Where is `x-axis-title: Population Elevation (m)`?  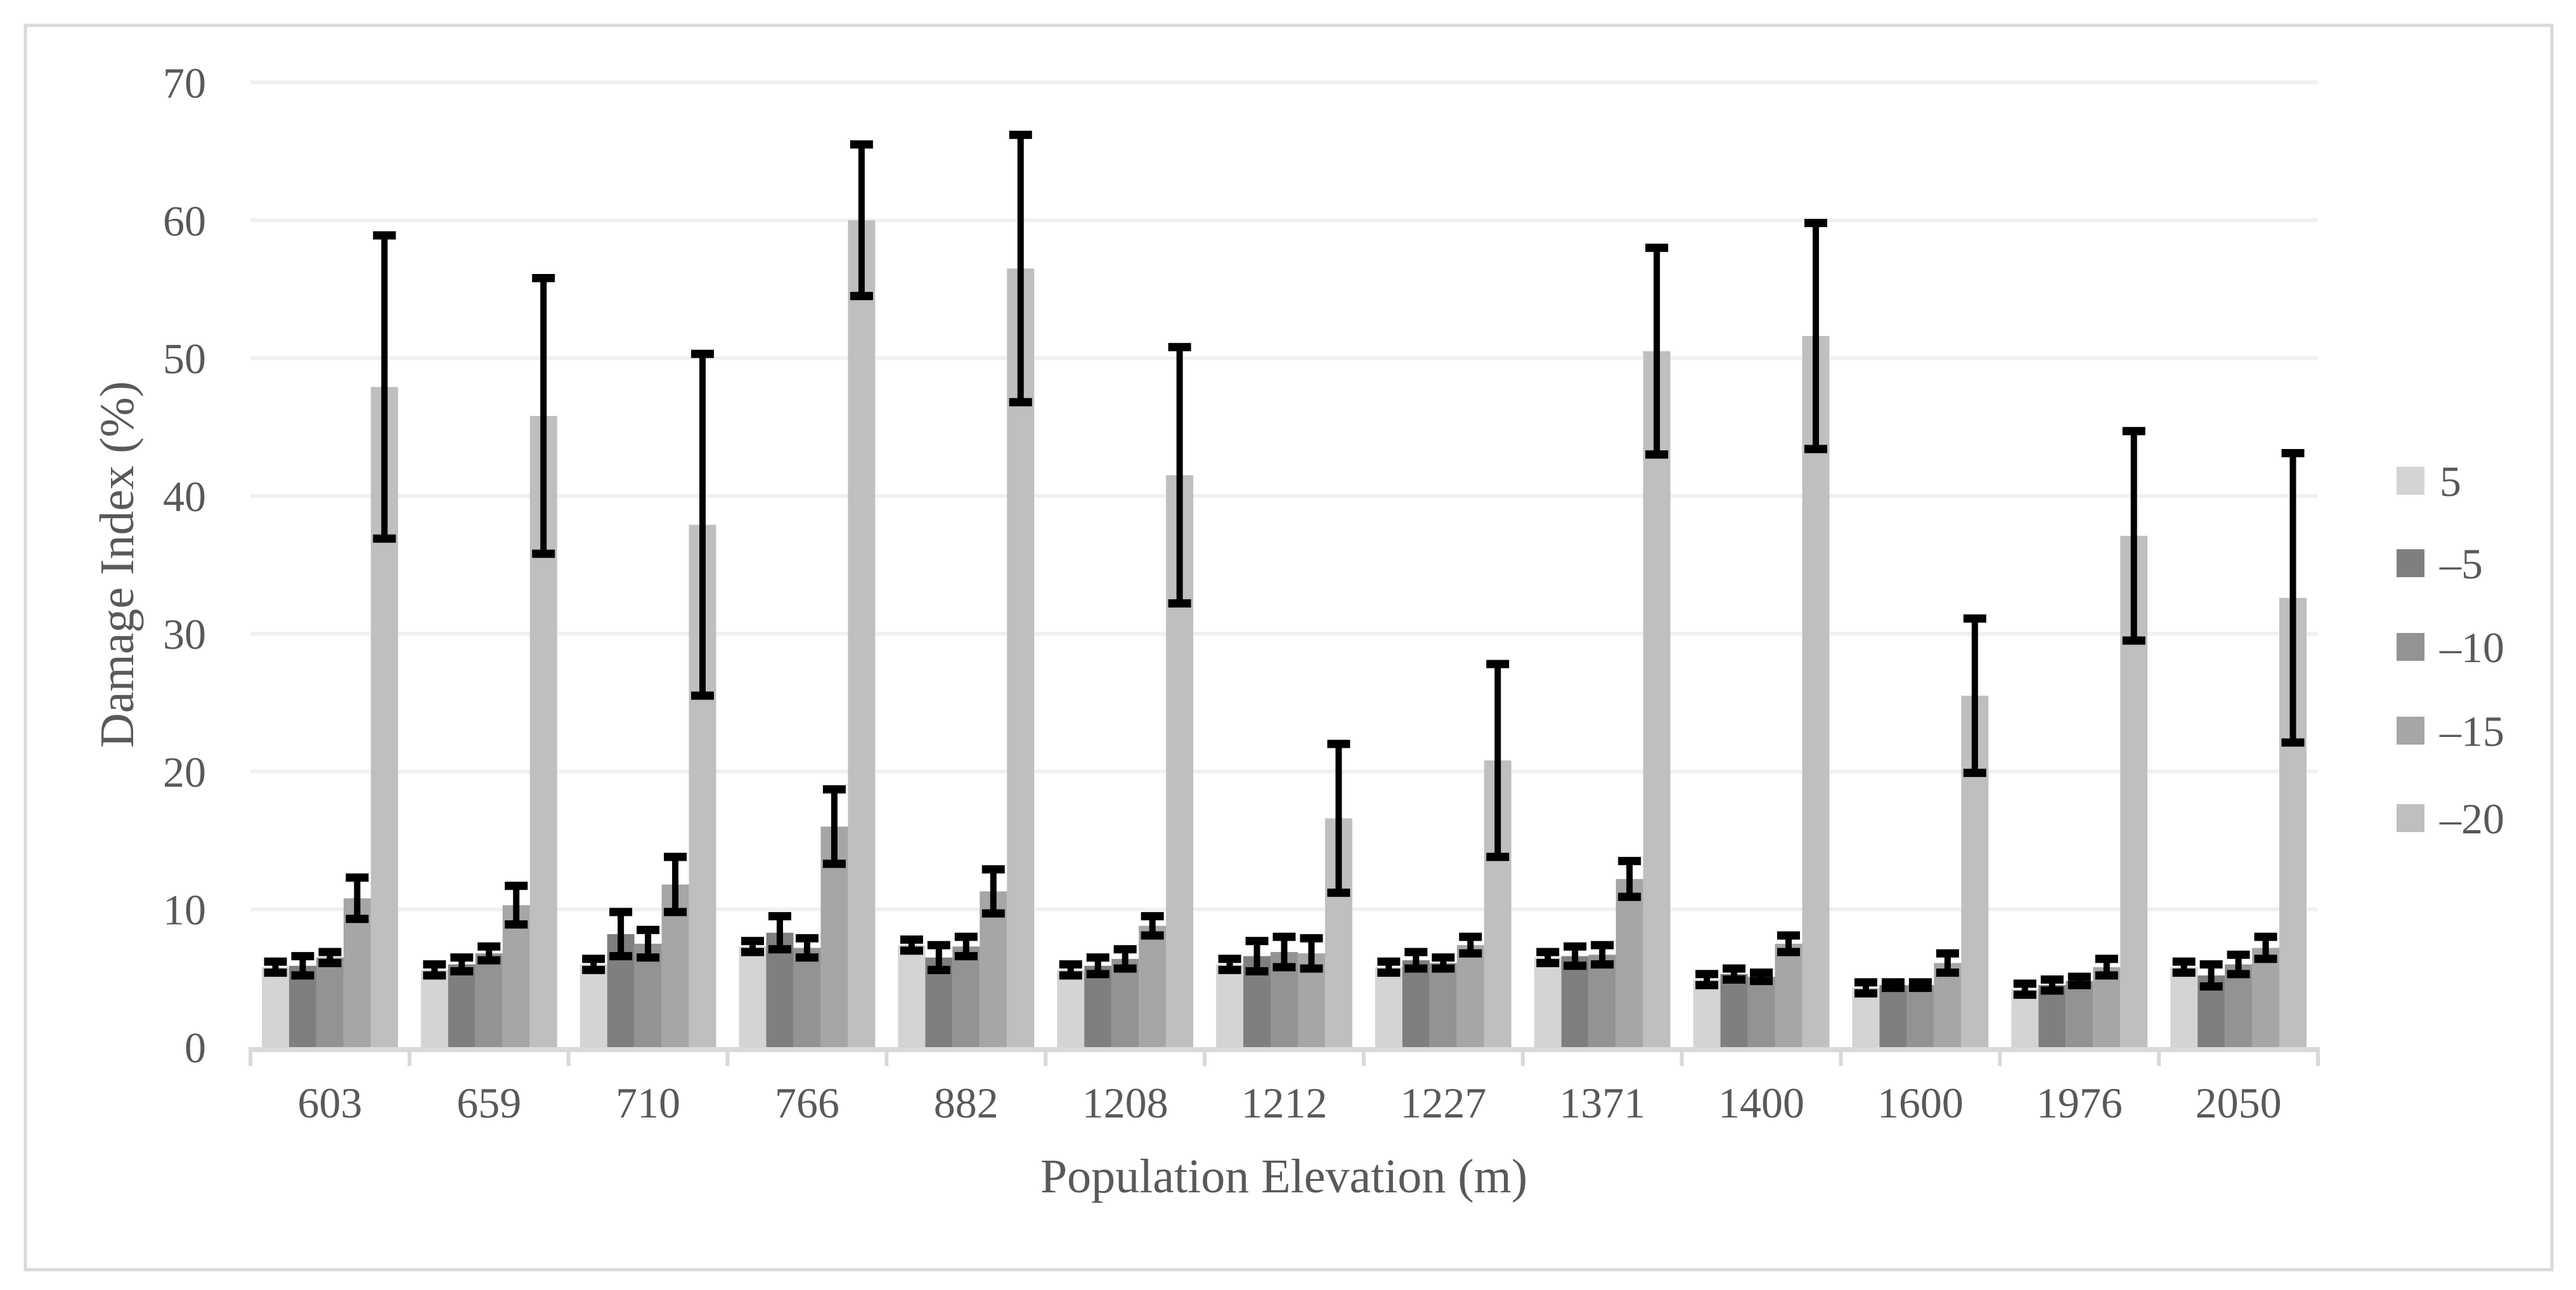
x-axis-title: Population Elevation (m) is located at coordinates (1283, 1176).